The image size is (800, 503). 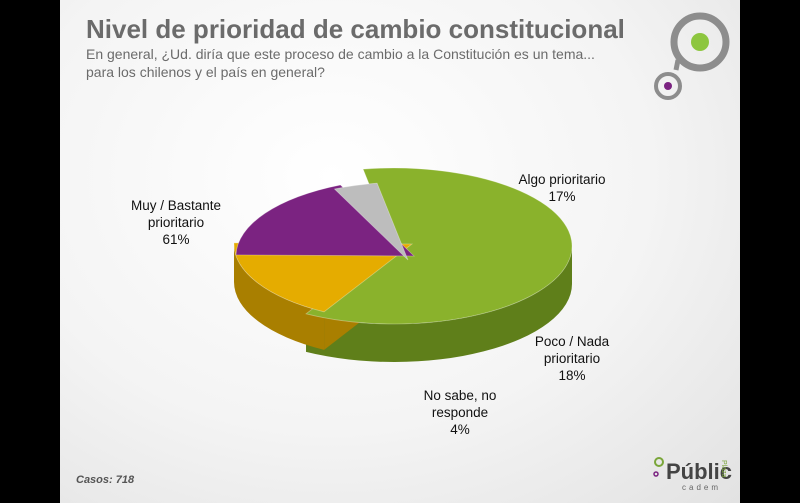 I want to click on pie-slice-label: Poco / Nada prioritario 18%, so click(x=572, y=358).